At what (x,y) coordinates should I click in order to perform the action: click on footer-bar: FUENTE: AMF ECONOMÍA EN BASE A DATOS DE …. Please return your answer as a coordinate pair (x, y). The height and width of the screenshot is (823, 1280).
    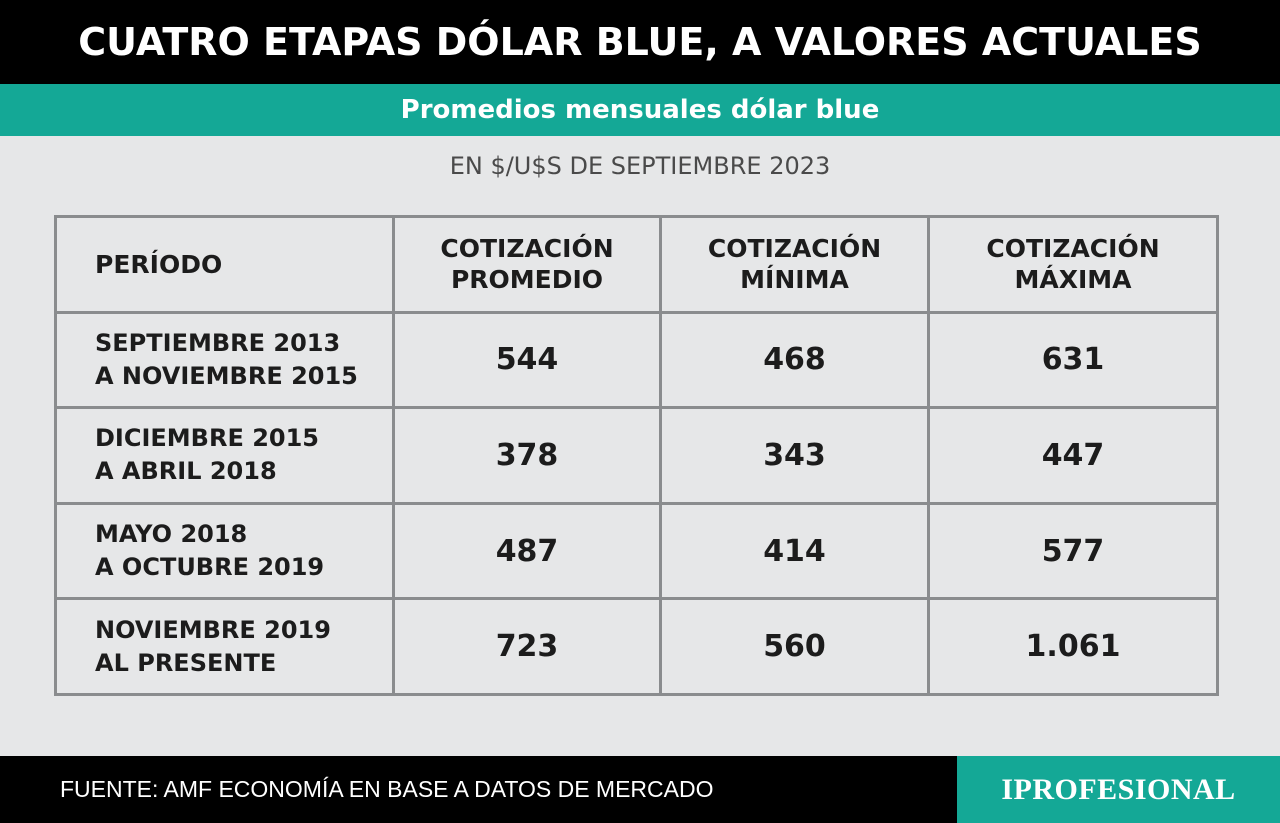
    Looking at the image, I should click on (640, 789).